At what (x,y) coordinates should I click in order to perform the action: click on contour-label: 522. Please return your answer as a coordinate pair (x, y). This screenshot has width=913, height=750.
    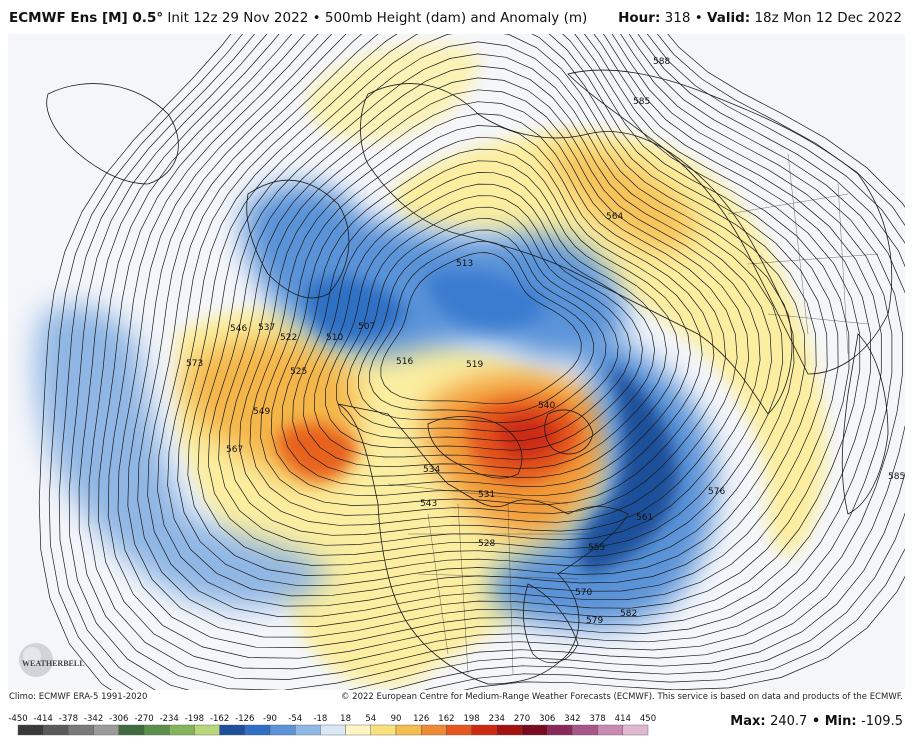
    Looking at the image, I should click on (288, 338).